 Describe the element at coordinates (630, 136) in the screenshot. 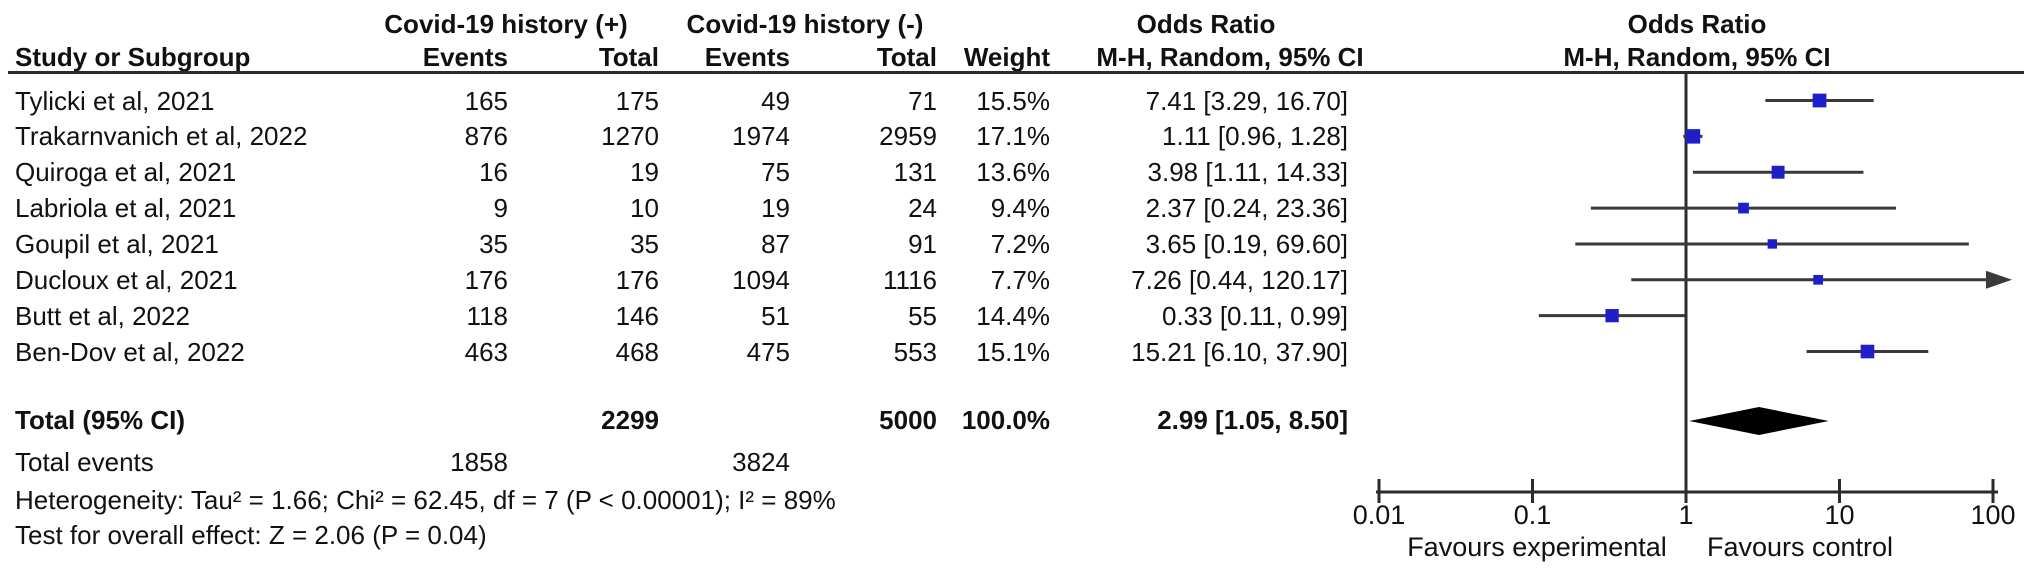

I see `total-pos-value: 1270` at that location.